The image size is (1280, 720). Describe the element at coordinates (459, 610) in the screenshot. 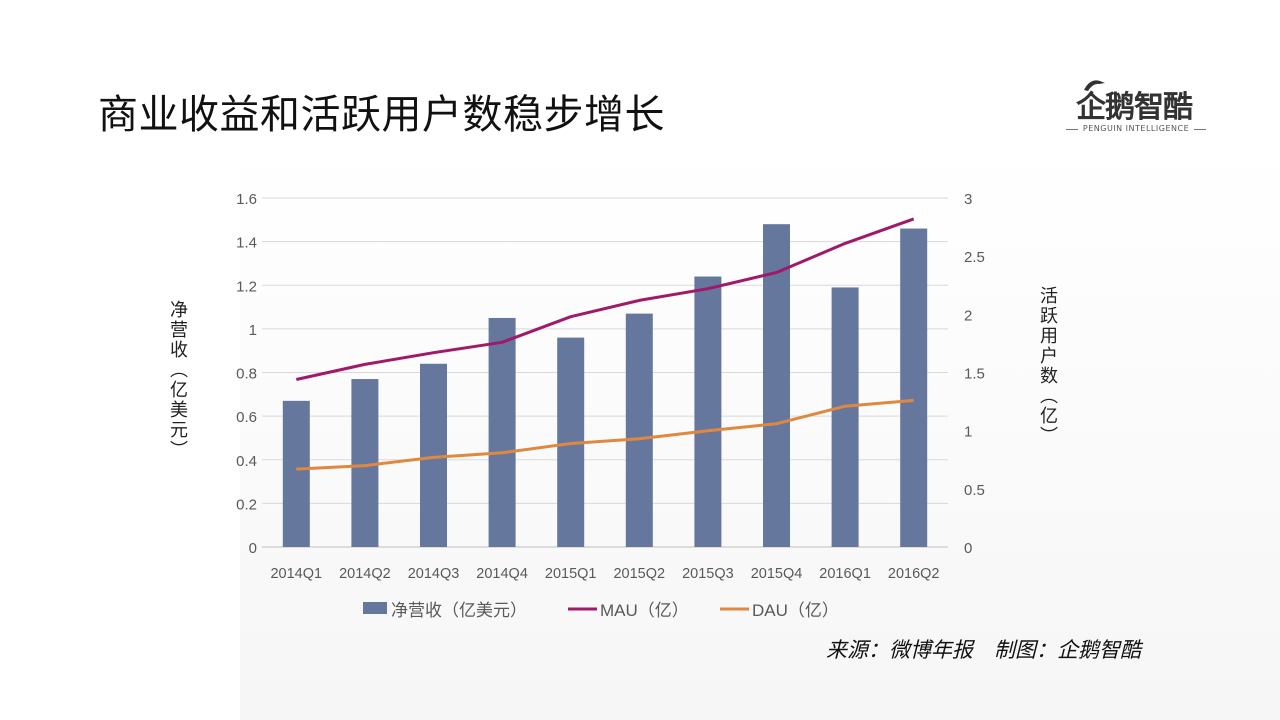

I see `legend-label-revenue: 净营收（亿美元）` at that location.